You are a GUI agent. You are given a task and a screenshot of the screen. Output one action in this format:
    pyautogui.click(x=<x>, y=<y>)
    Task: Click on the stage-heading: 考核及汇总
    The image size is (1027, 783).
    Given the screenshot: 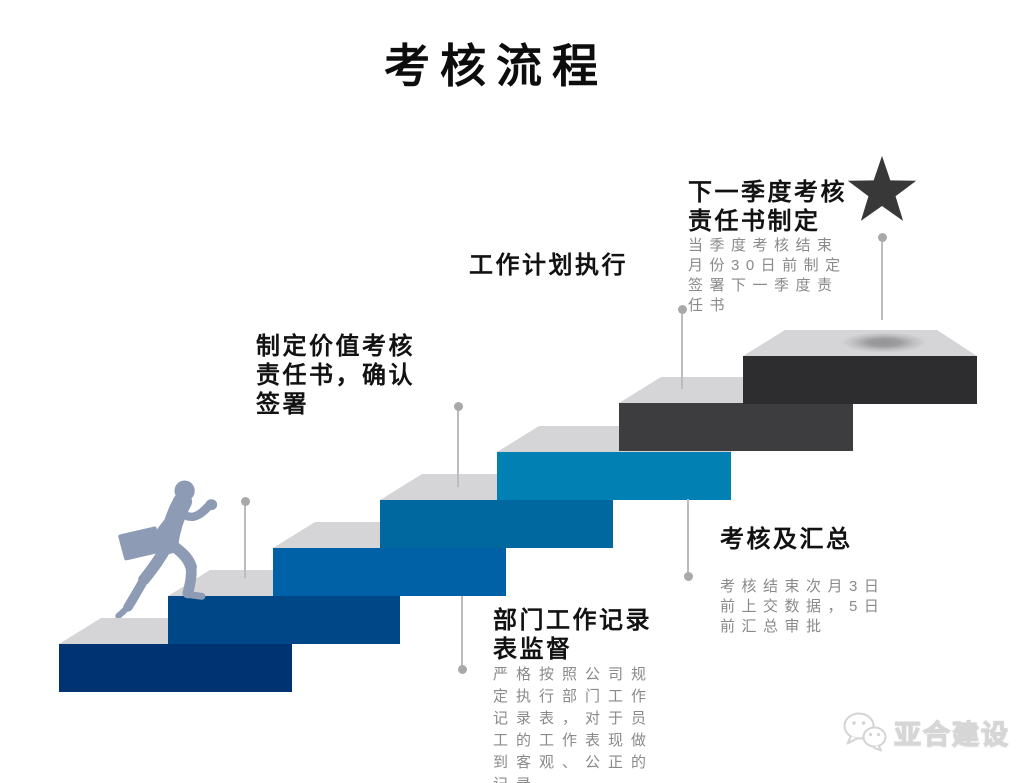 What is the action you would take?
    pyautogui.click(x=786, y=539)
    